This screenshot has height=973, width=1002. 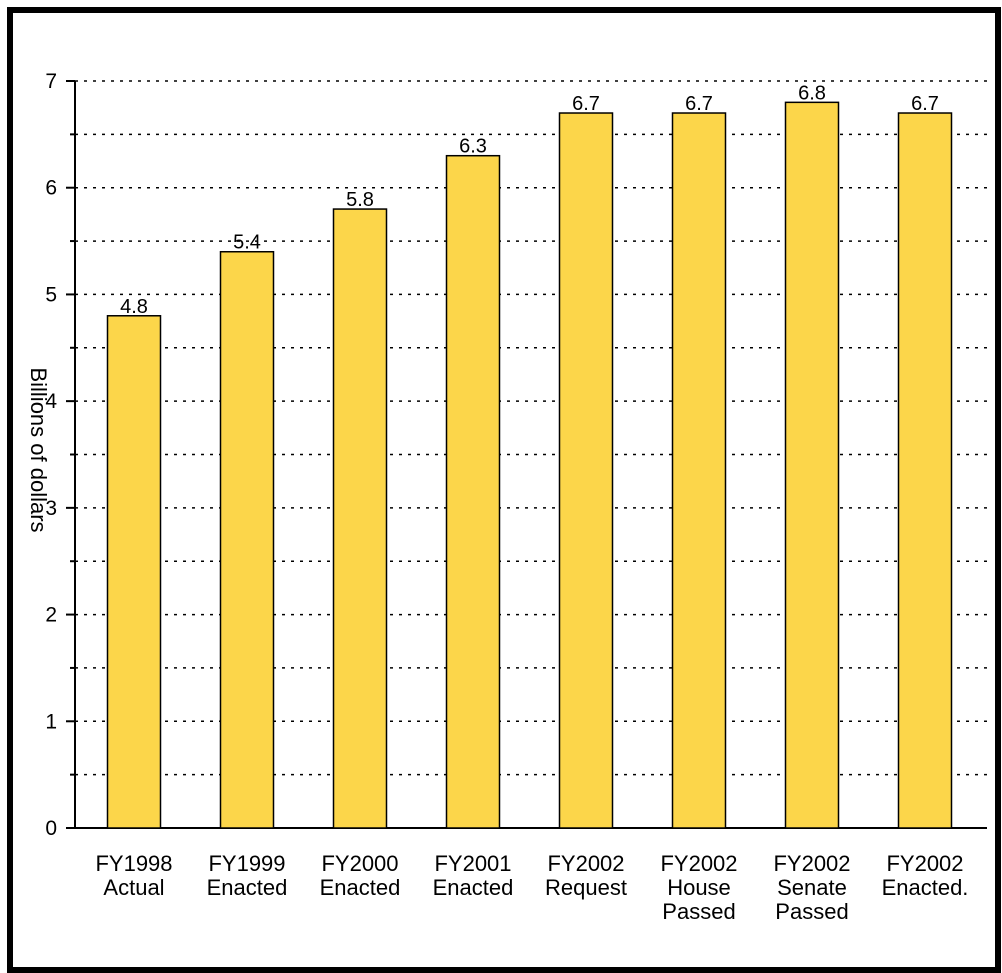 I want to click on x-category-label: Request, so click(x=586, y=887).